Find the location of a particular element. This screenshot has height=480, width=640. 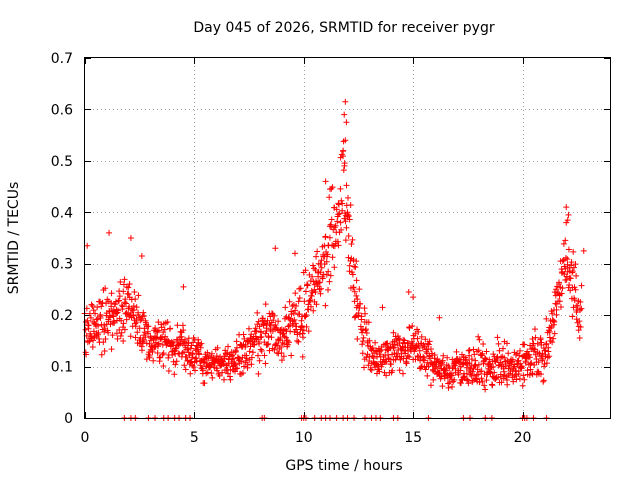

y-axis-label: SRMTID / TECUs is located at coordinates (14, 238).